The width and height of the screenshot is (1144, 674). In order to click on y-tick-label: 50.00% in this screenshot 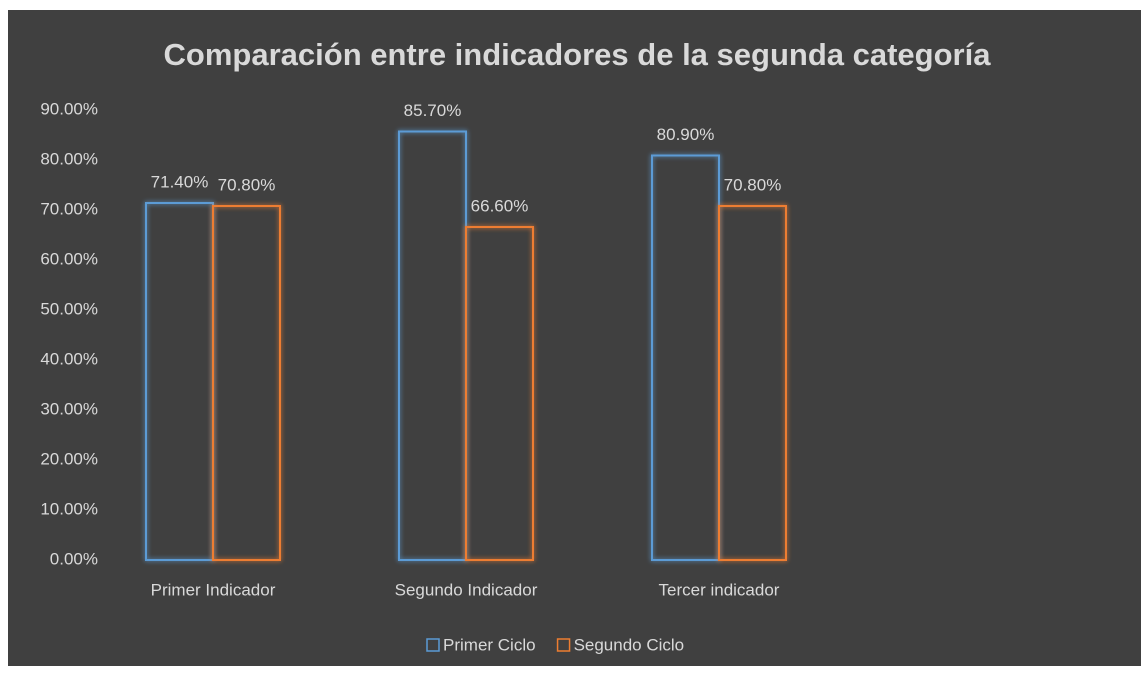, I will do `click(69, 308)`.